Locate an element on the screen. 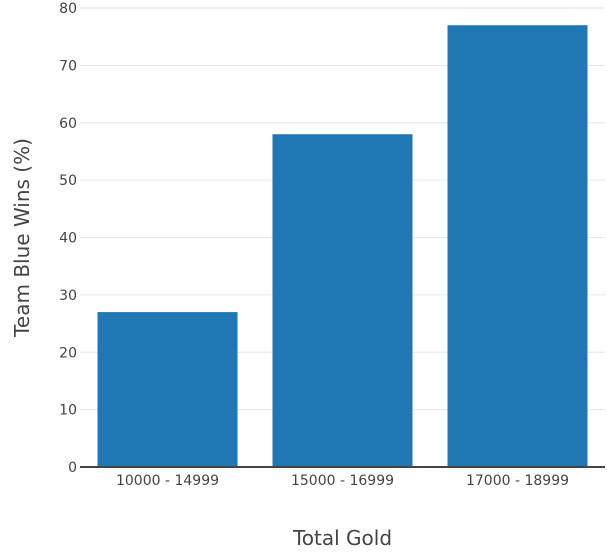  x-tick-labels: 10000 - 14999 15000 - 16999 17000 - 18999 is located at coordinates (342, 481).